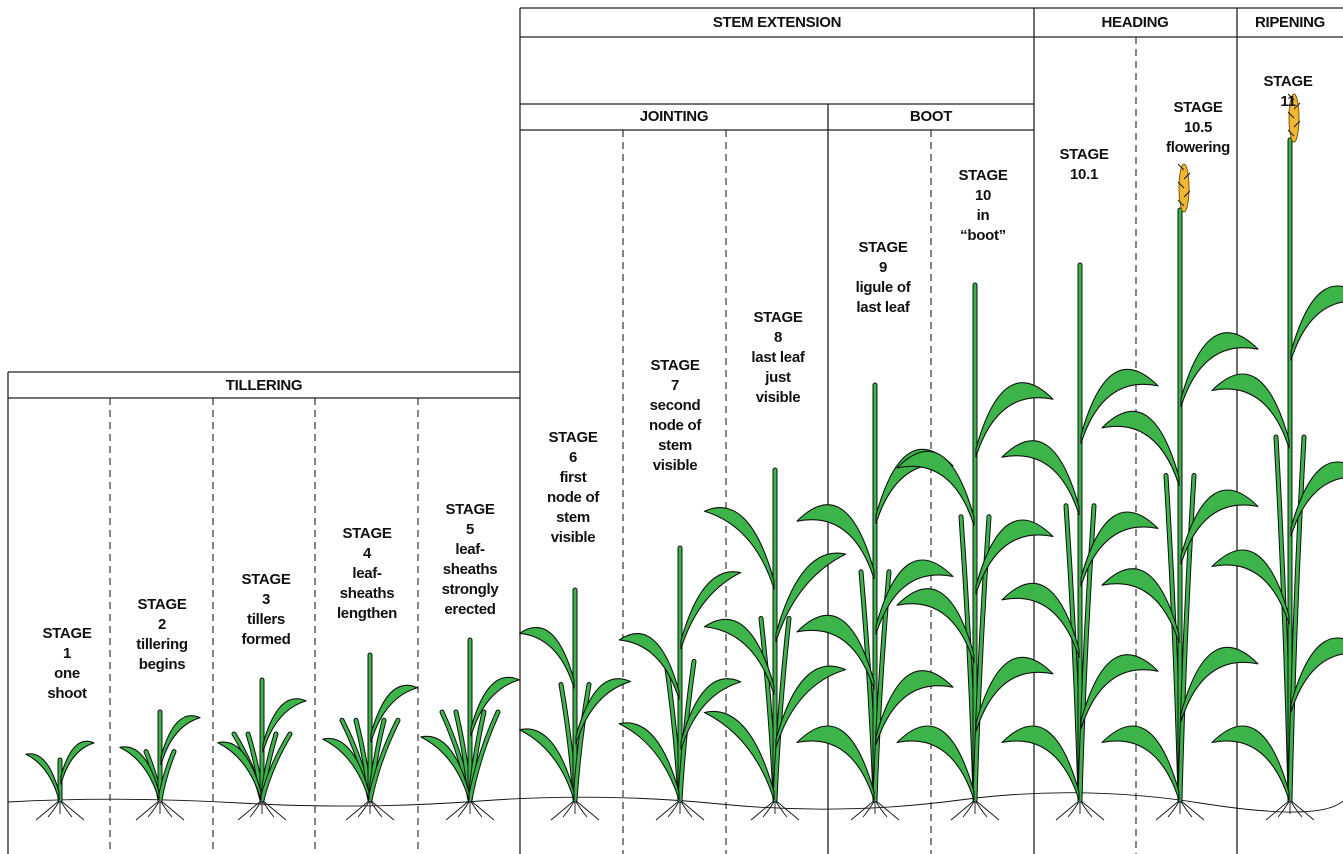  Describe the element at coordinates (1198, 147) in the screenshot. I see `stage-label-line: flowering` at that location.